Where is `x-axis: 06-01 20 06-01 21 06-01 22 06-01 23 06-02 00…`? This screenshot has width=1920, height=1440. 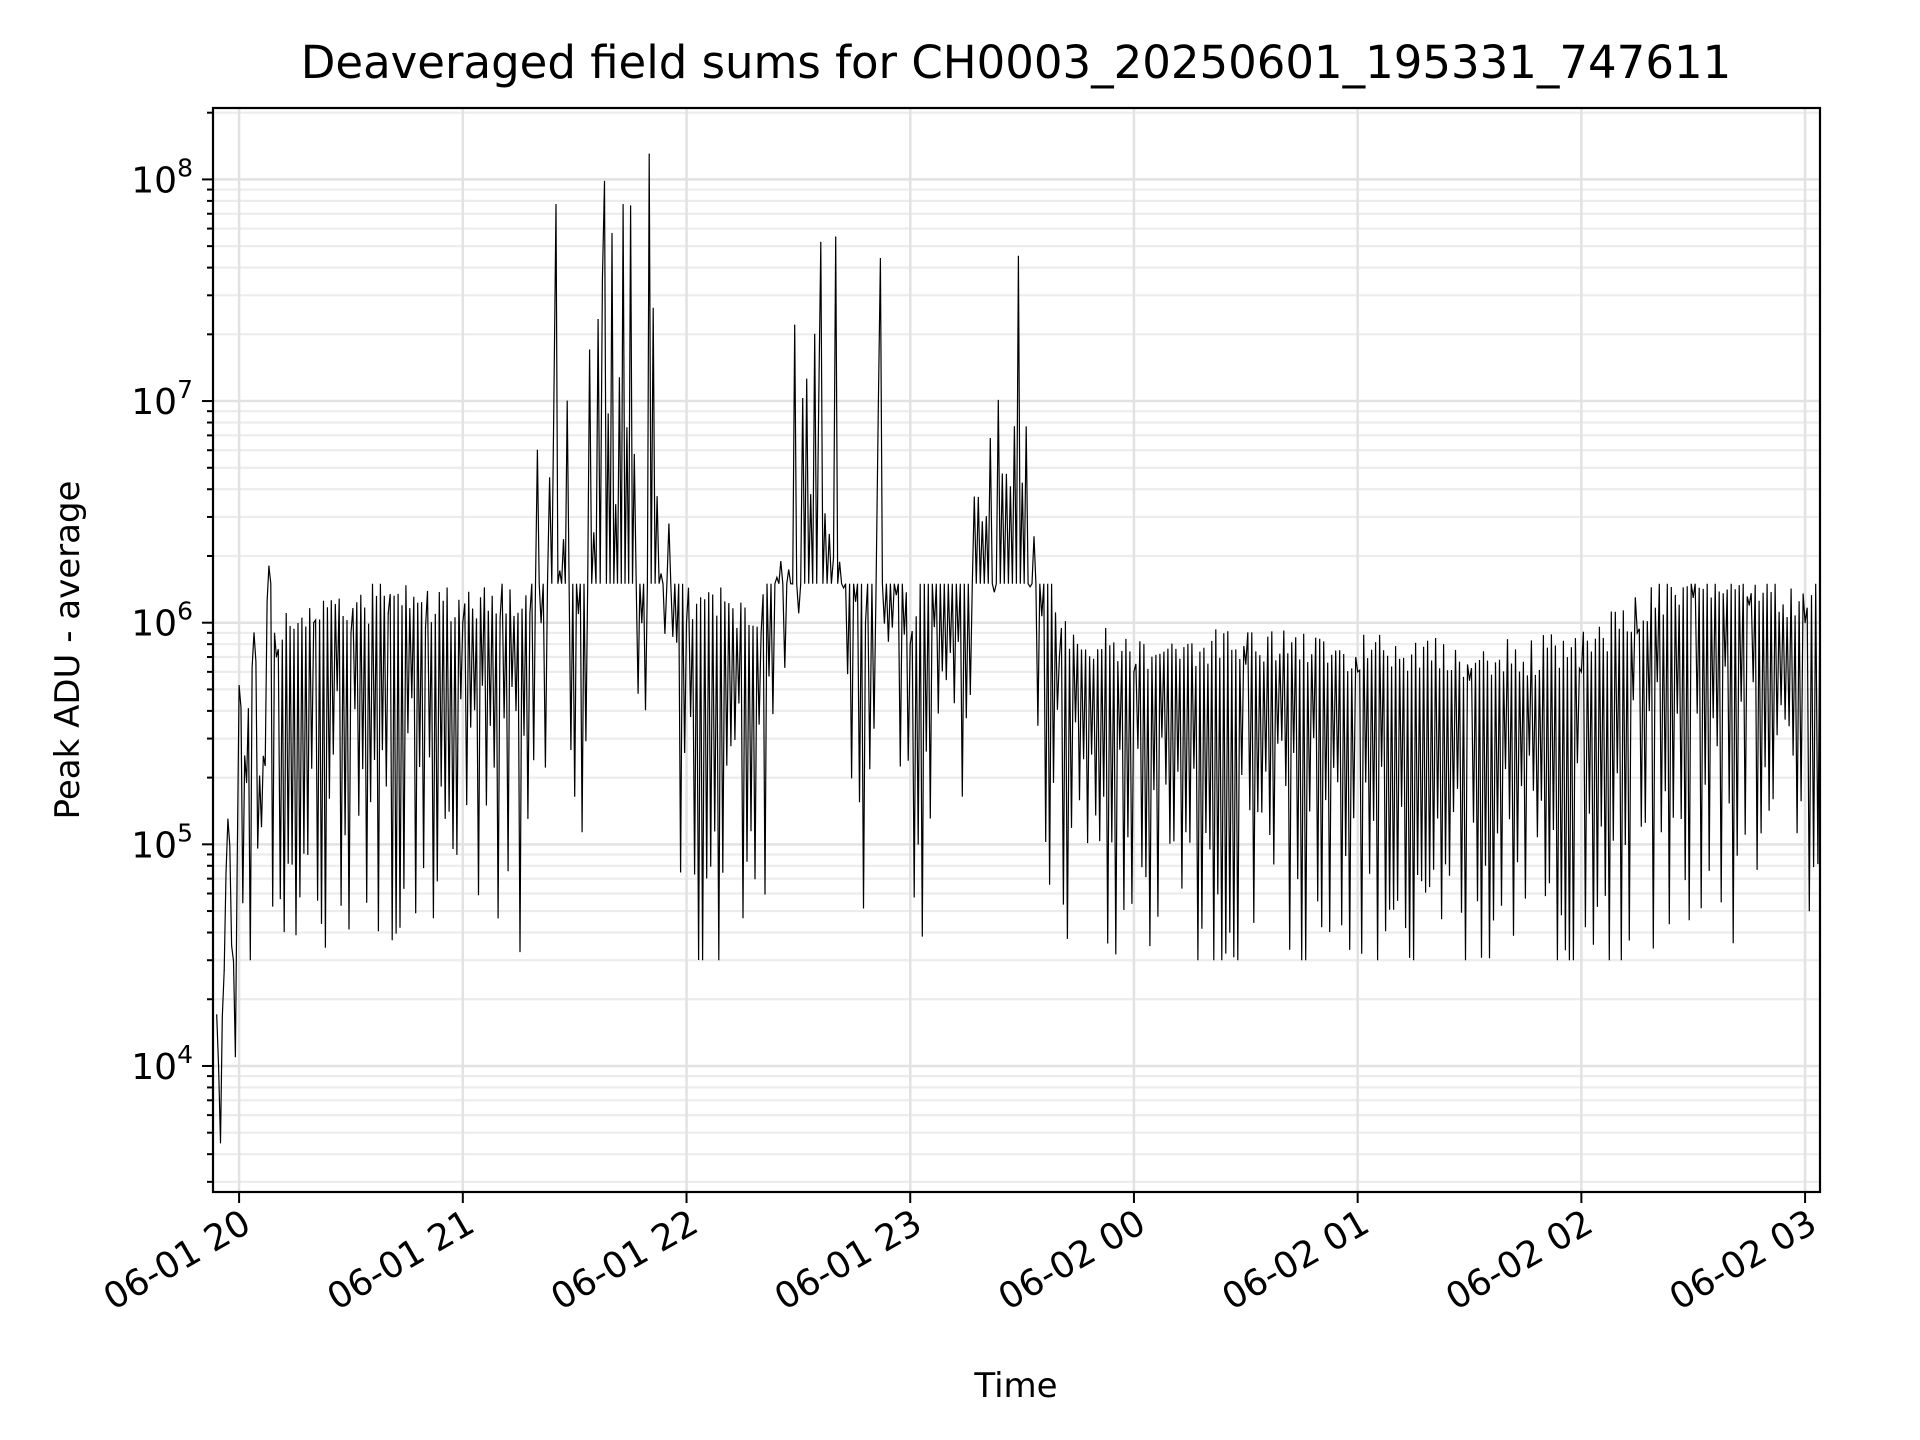
x-axis: 06-01 20 06-01 21 06-01 22 06-01 23 06-02 00… is located at coordinates (960, 1255).